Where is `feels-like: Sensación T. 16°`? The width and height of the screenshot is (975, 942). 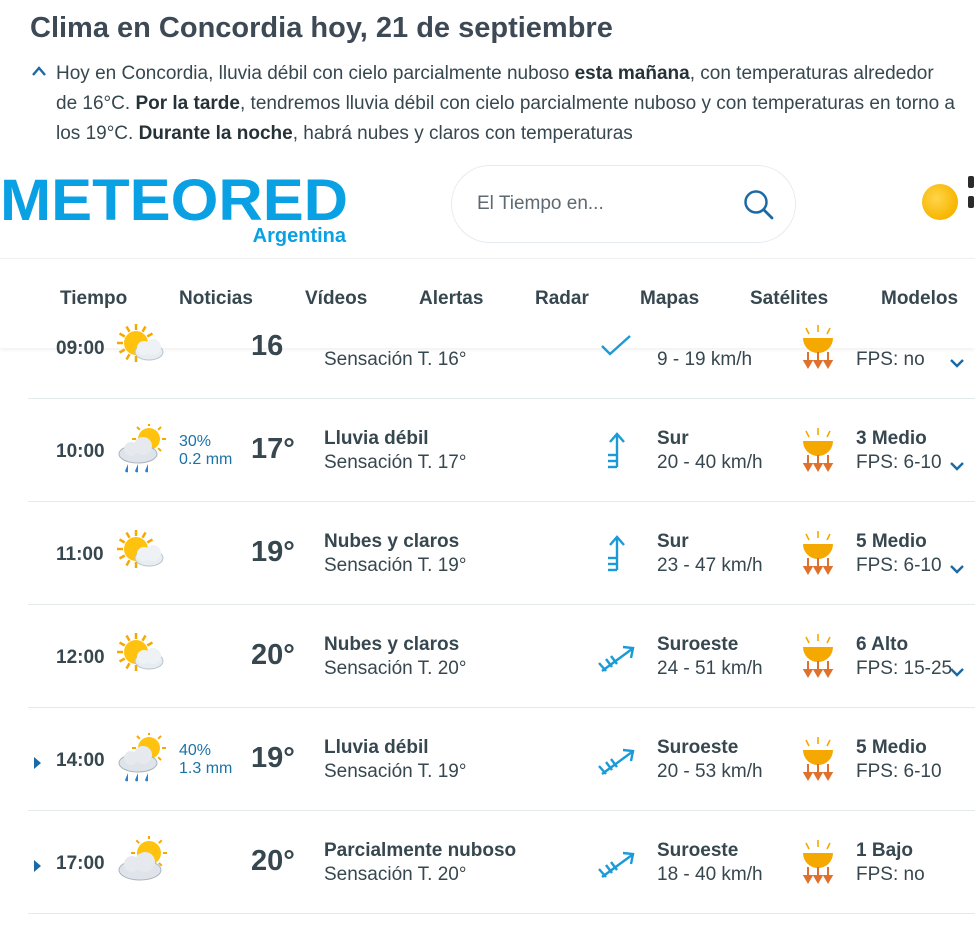 feels-like: Sensación T. 16° is located at coordinates (395, 359).